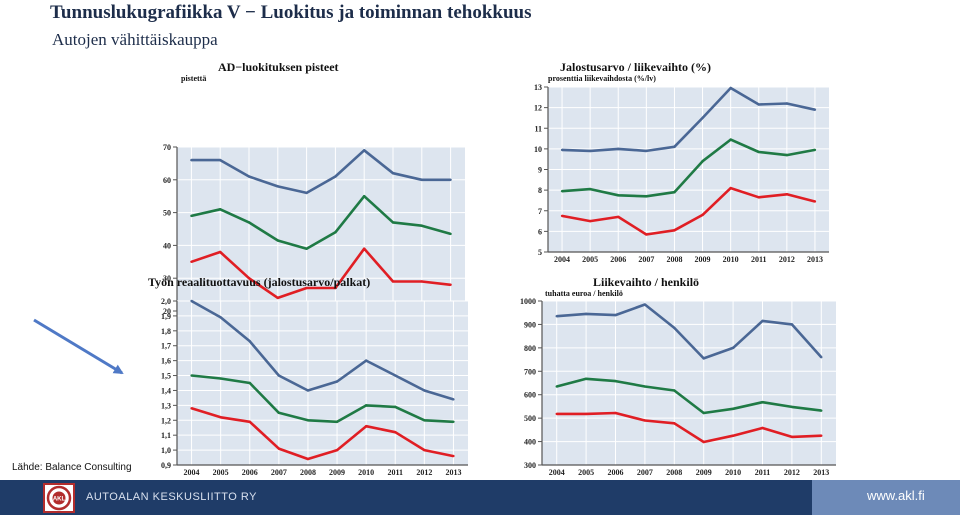  I want to click on y-tick-label: 11, so click(538, 128).